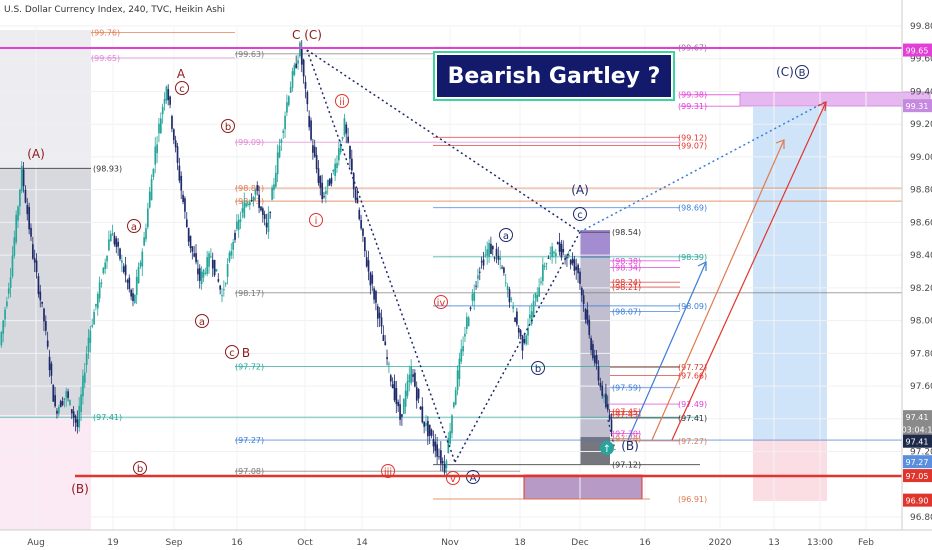  What do you see at coordinates (381, 256) in the screenshot?
I see `wave-line-c-to-v` at bounding box center [381, 256].